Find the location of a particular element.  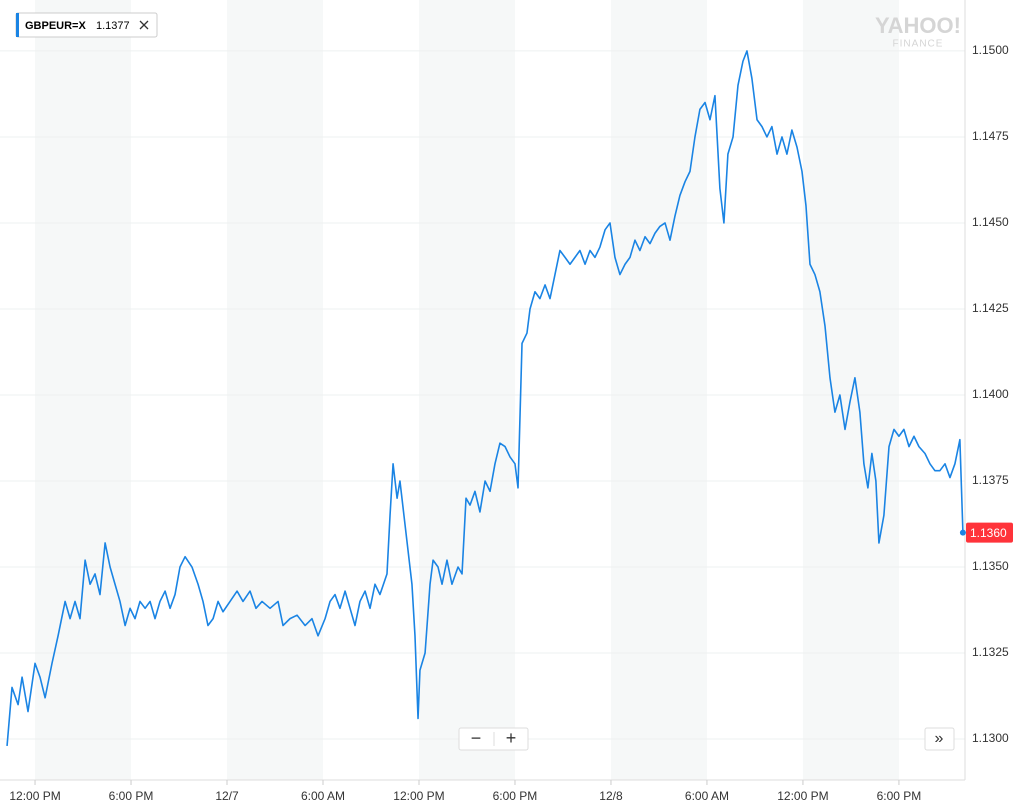

last-point is located at coordinates (962, 532).